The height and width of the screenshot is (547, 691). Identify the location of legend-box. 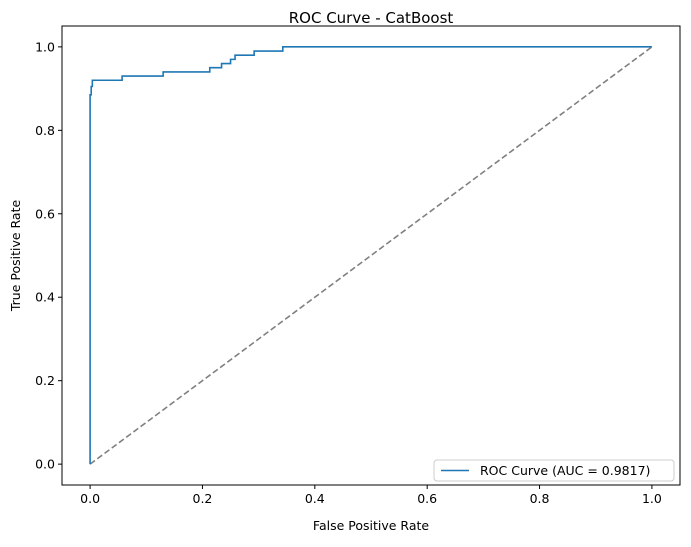
(554, 470).